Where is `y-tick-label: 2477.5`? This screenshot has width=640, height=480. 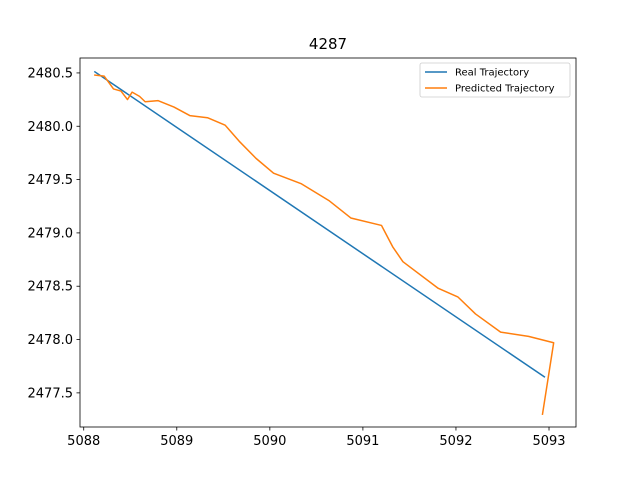
y-tick-label: 2477.5 is located at coordinates (51, 393).